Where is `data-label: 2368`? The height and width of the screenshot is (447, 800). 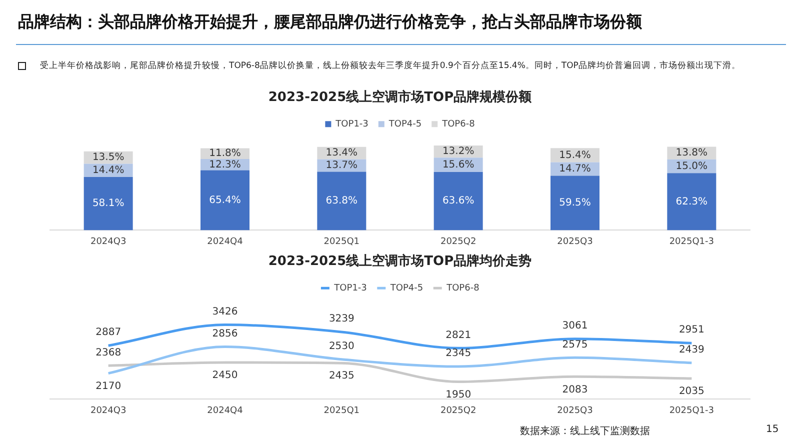
data-label: 2368 is located at coordinates (109, 352).